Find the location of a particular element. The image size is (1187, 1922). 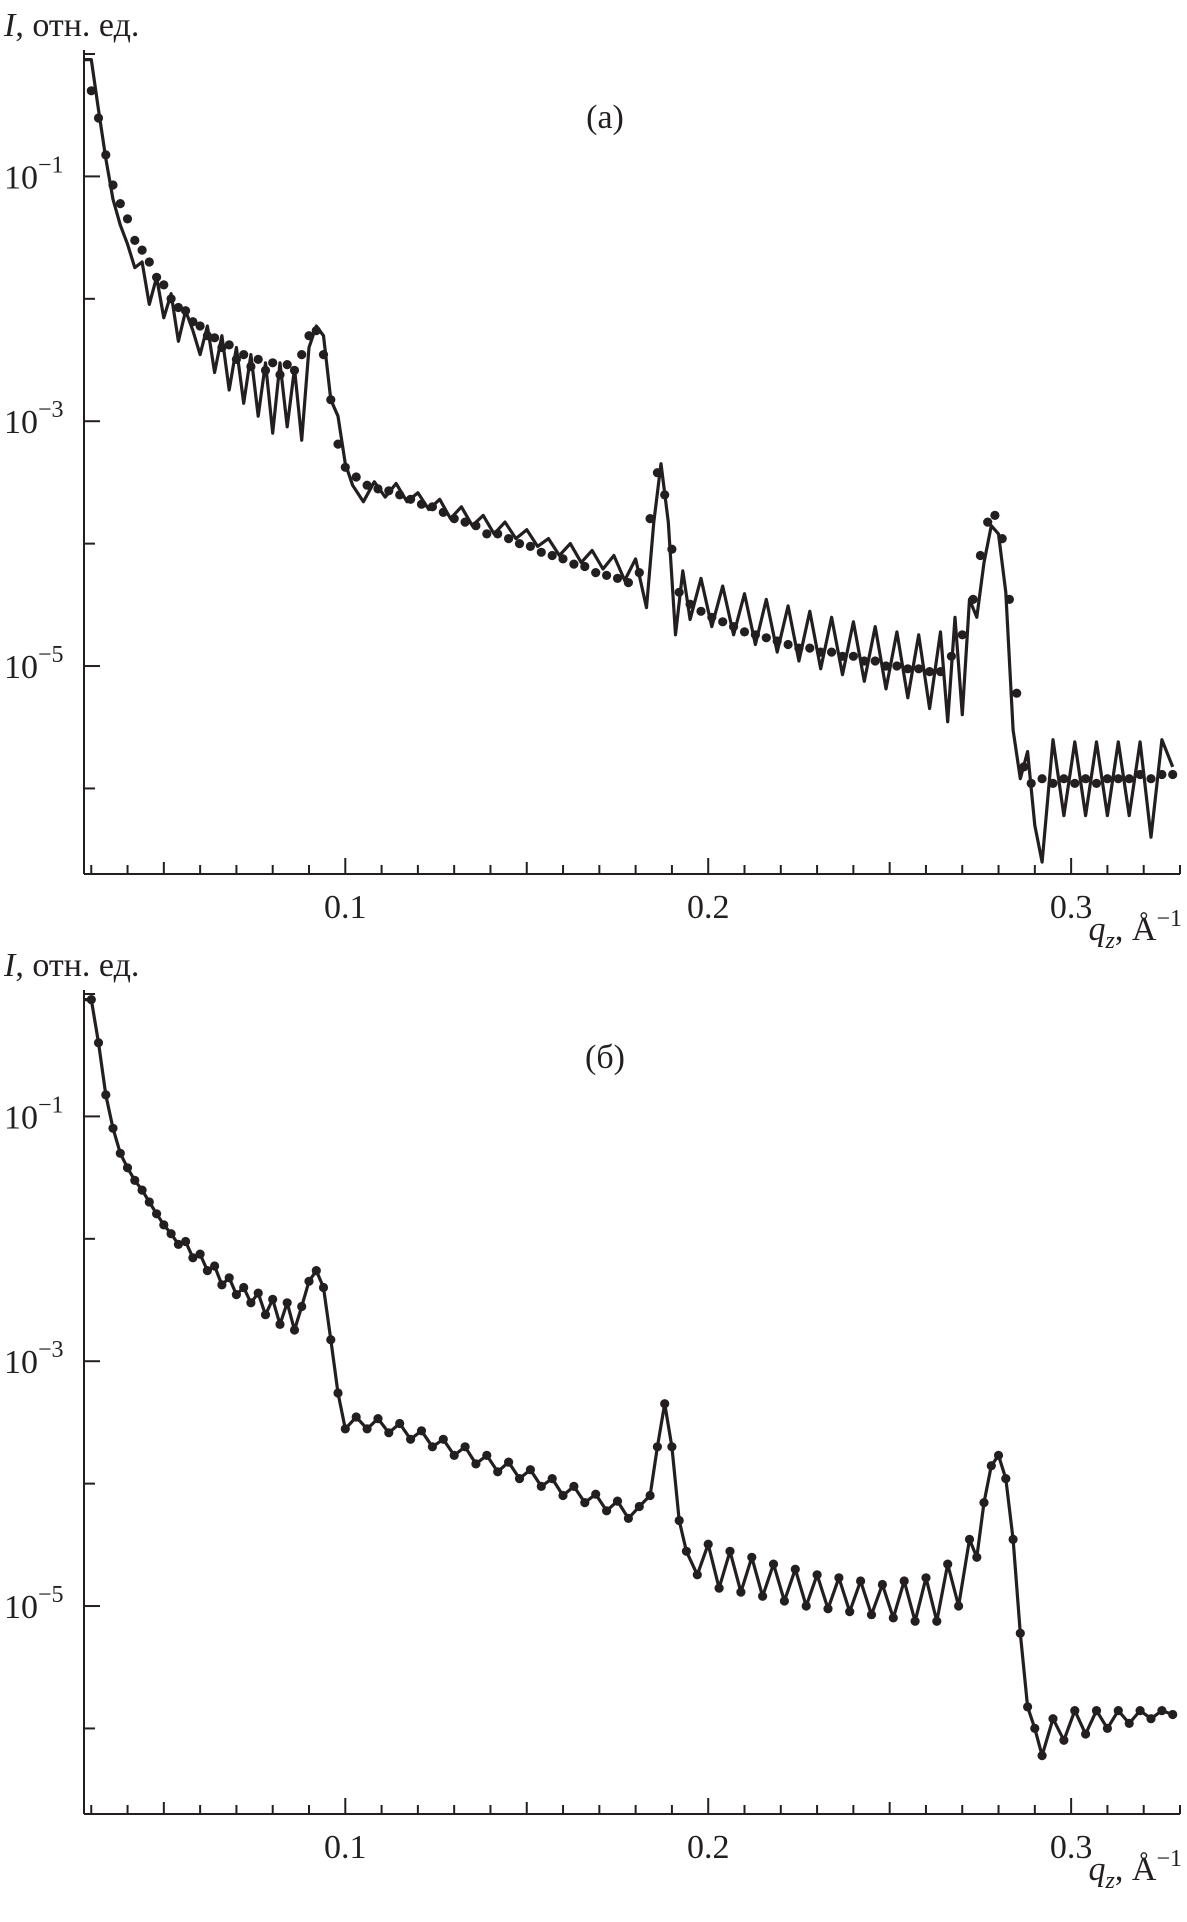

panel-a-x-tick-label: 0.3 is located at coordinates (1071, 907).